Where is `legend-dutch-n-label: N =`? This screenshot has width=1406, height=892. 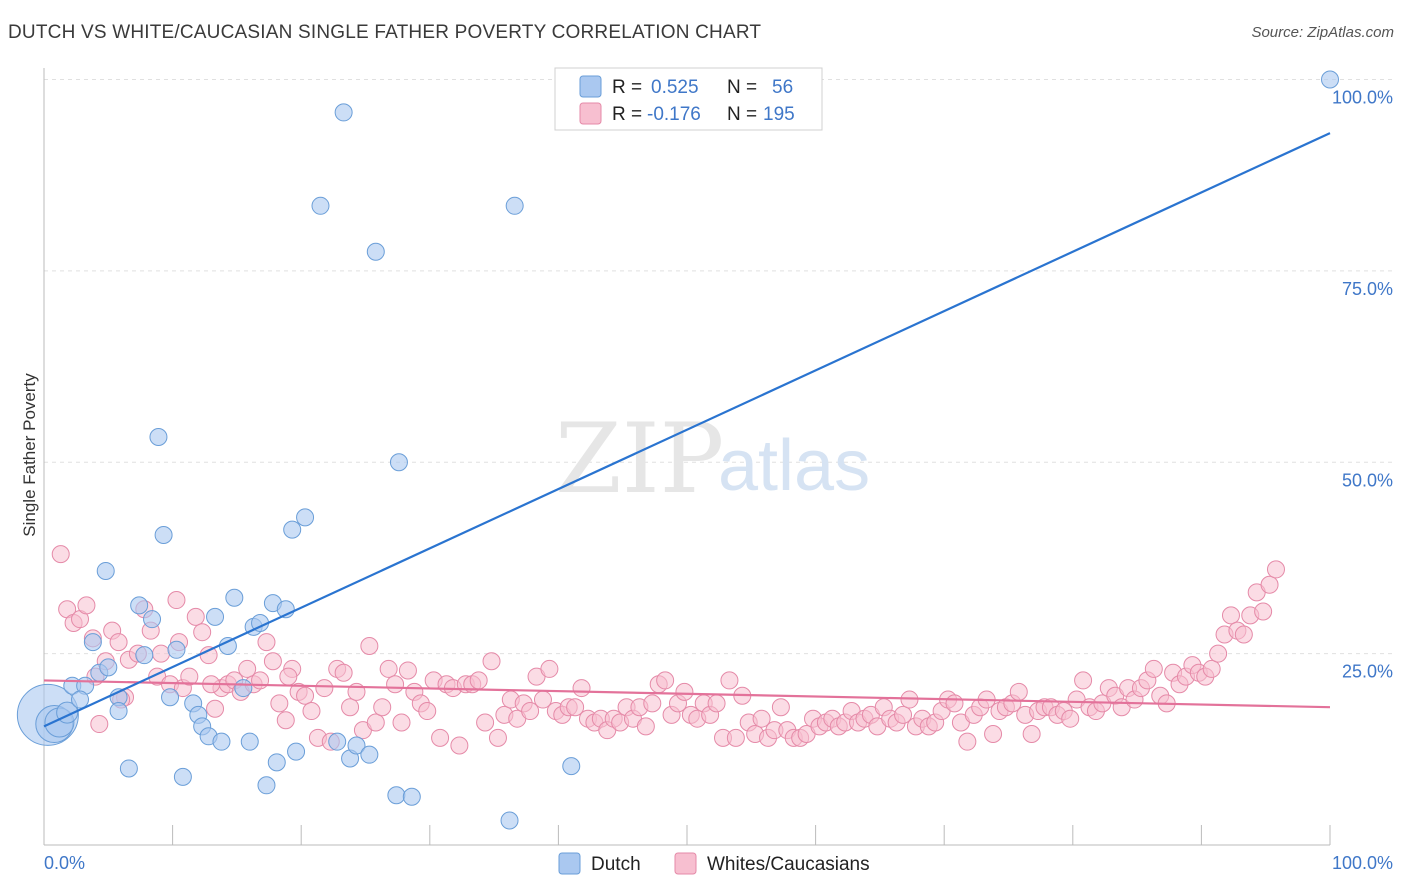 legend-dutch-n-label: N = is located at coordinates (742, 87).